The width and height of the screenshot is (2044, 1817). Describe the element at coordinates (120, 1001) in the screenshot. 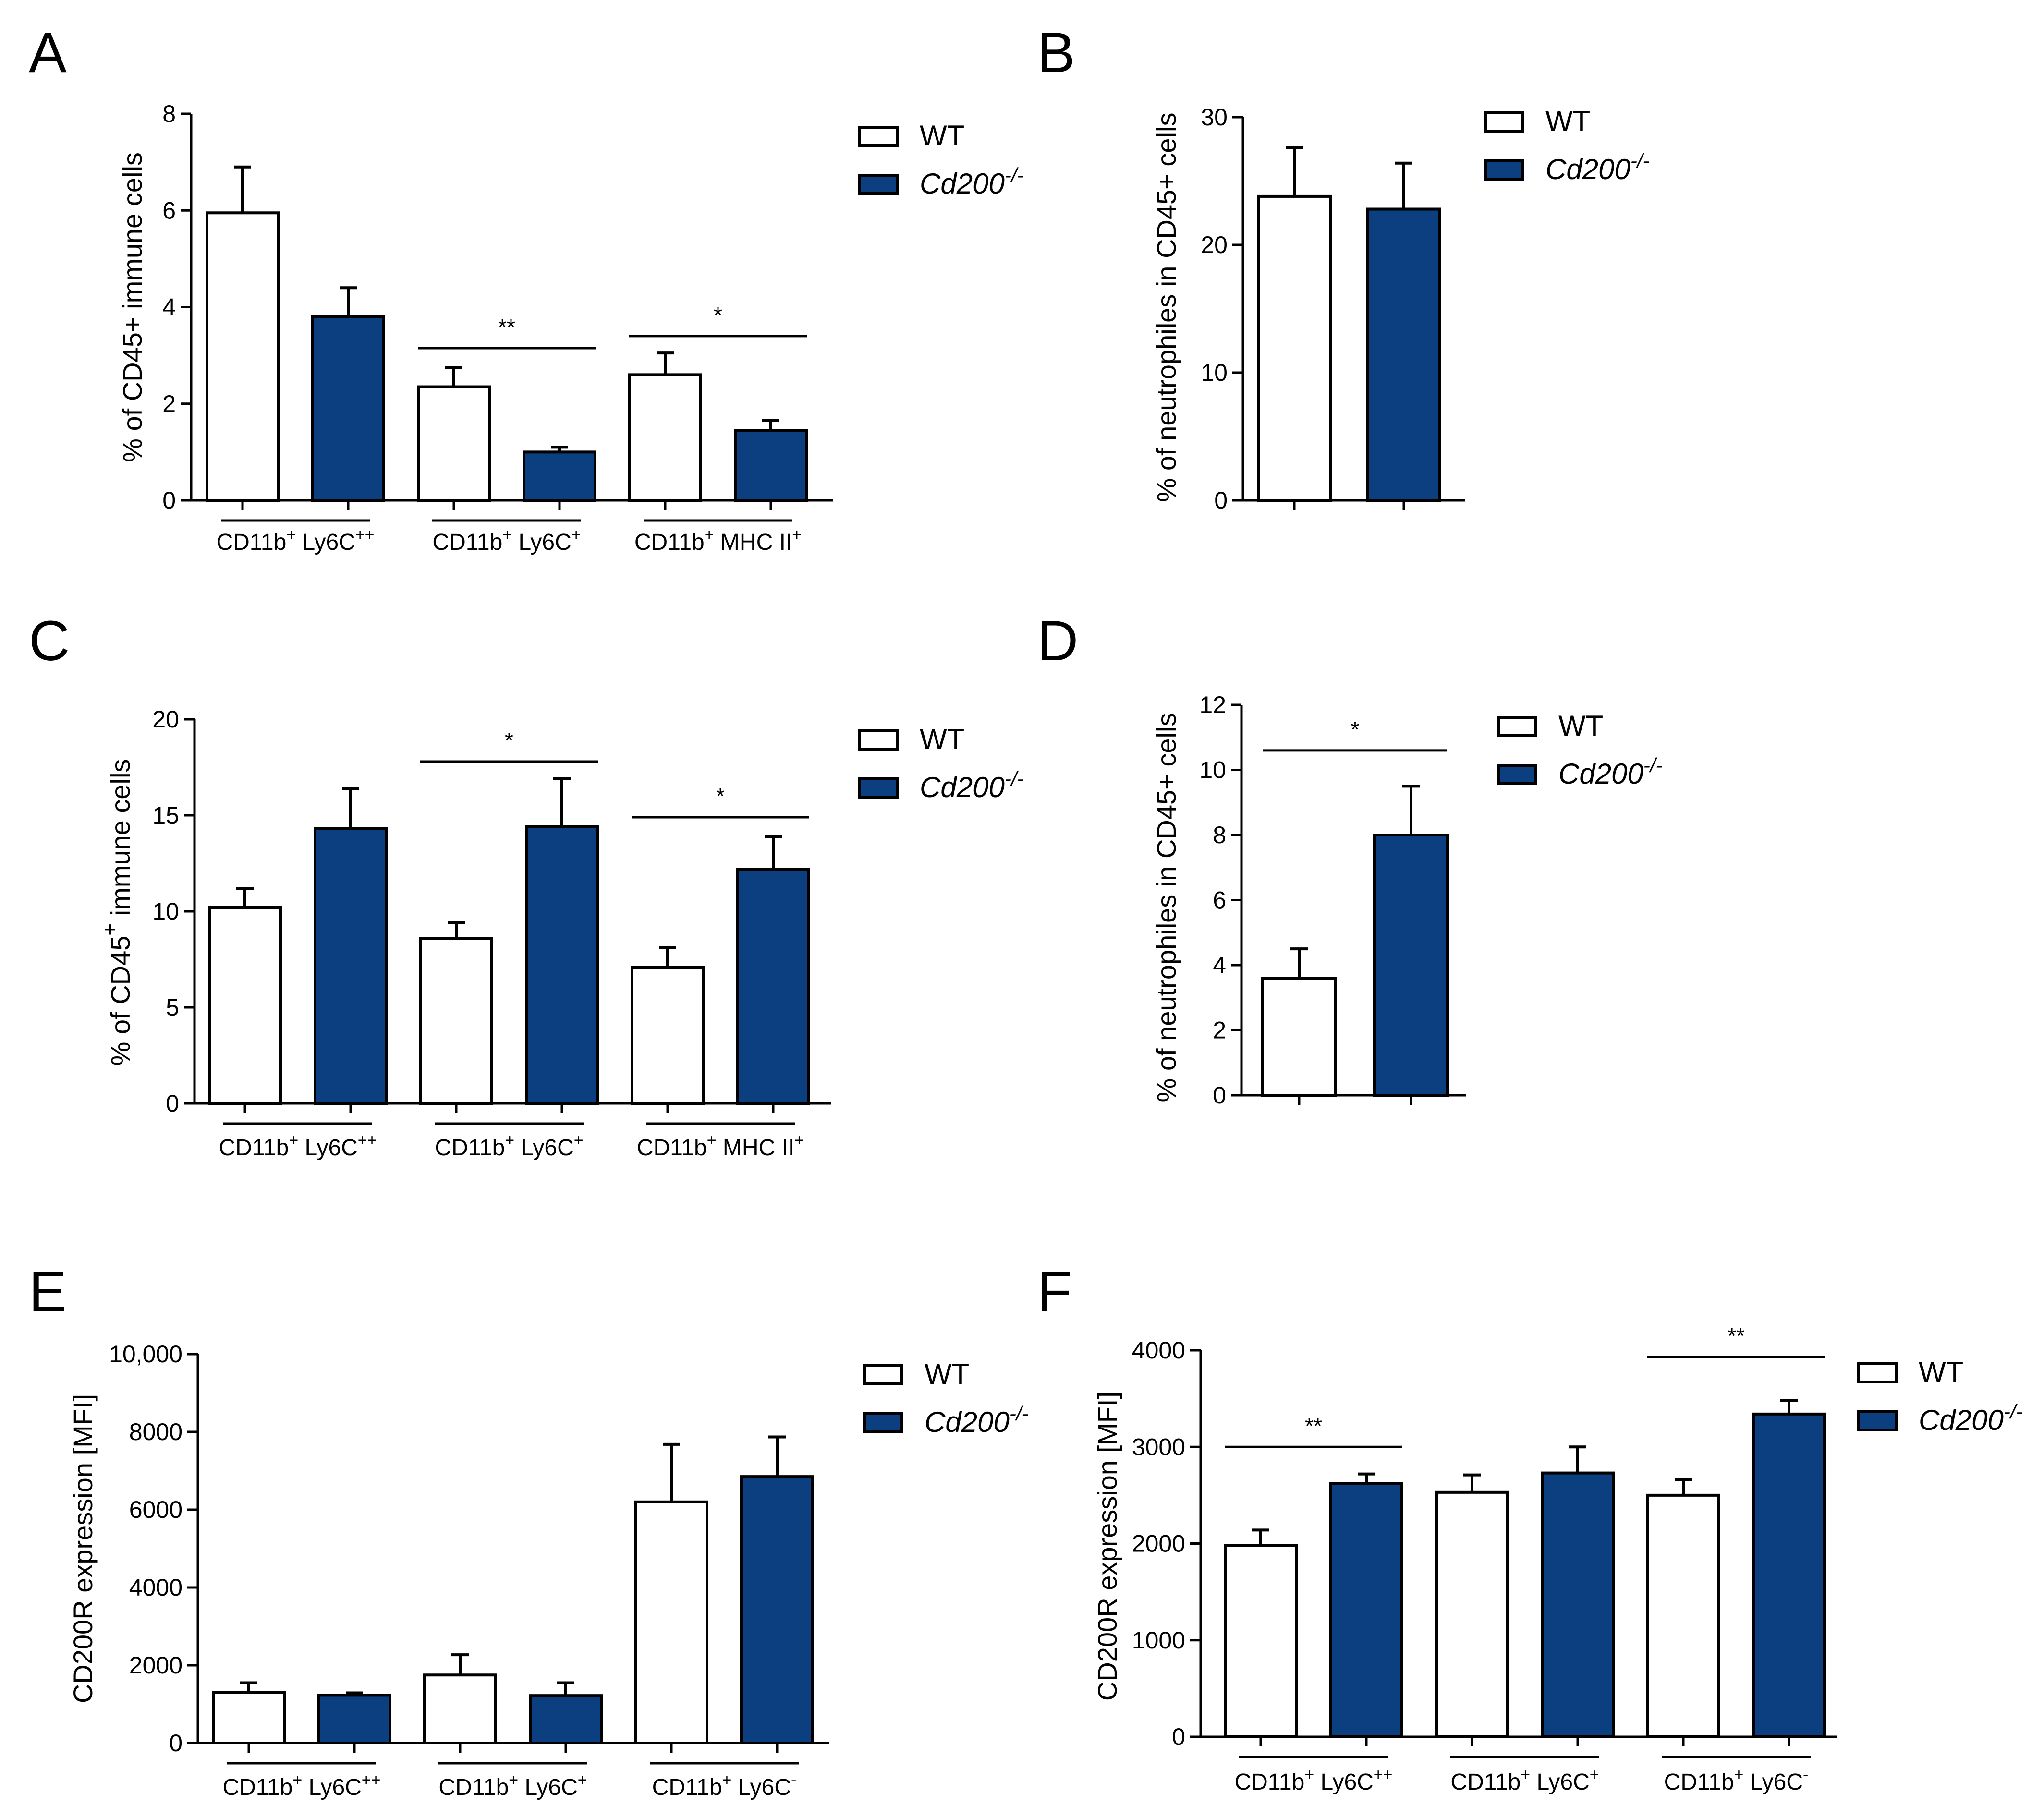

I see `y-axis-title-text: % of CD45` at that location.